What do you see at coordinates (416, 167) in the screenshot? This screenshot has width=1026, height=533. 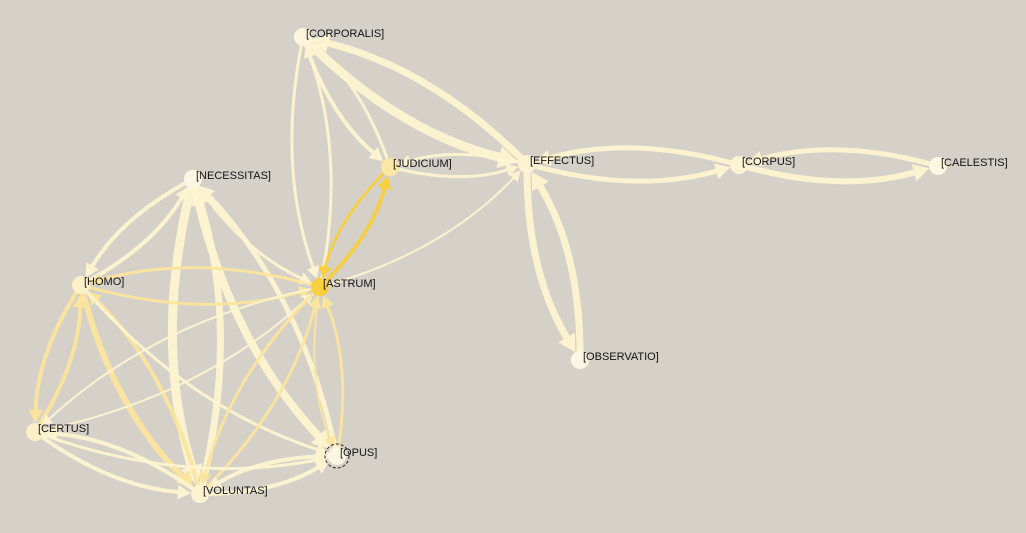 I see `node-judicium: [JUDICIUM]` at bounding box center [416, 167].